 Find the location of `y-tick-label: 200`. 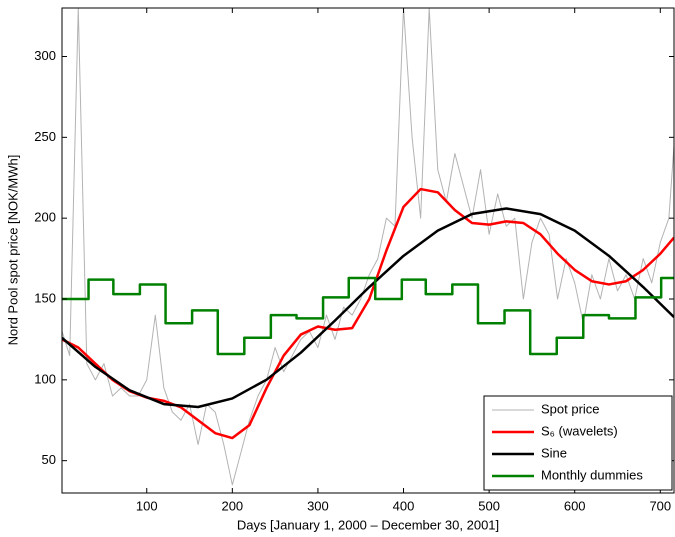

y-tick-label: 200 is located at coordinates (45, 217).